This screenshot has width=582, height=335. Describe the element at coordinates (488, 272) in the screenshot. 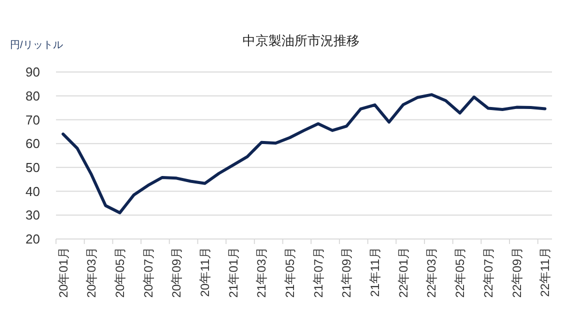

I see `x-tick-label: 22年07月` at that location.